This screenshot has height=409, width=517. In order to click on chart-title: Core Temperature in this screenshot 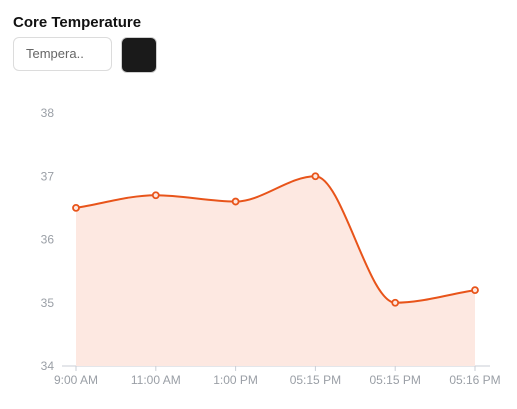, I will do `click(77, 22)`.